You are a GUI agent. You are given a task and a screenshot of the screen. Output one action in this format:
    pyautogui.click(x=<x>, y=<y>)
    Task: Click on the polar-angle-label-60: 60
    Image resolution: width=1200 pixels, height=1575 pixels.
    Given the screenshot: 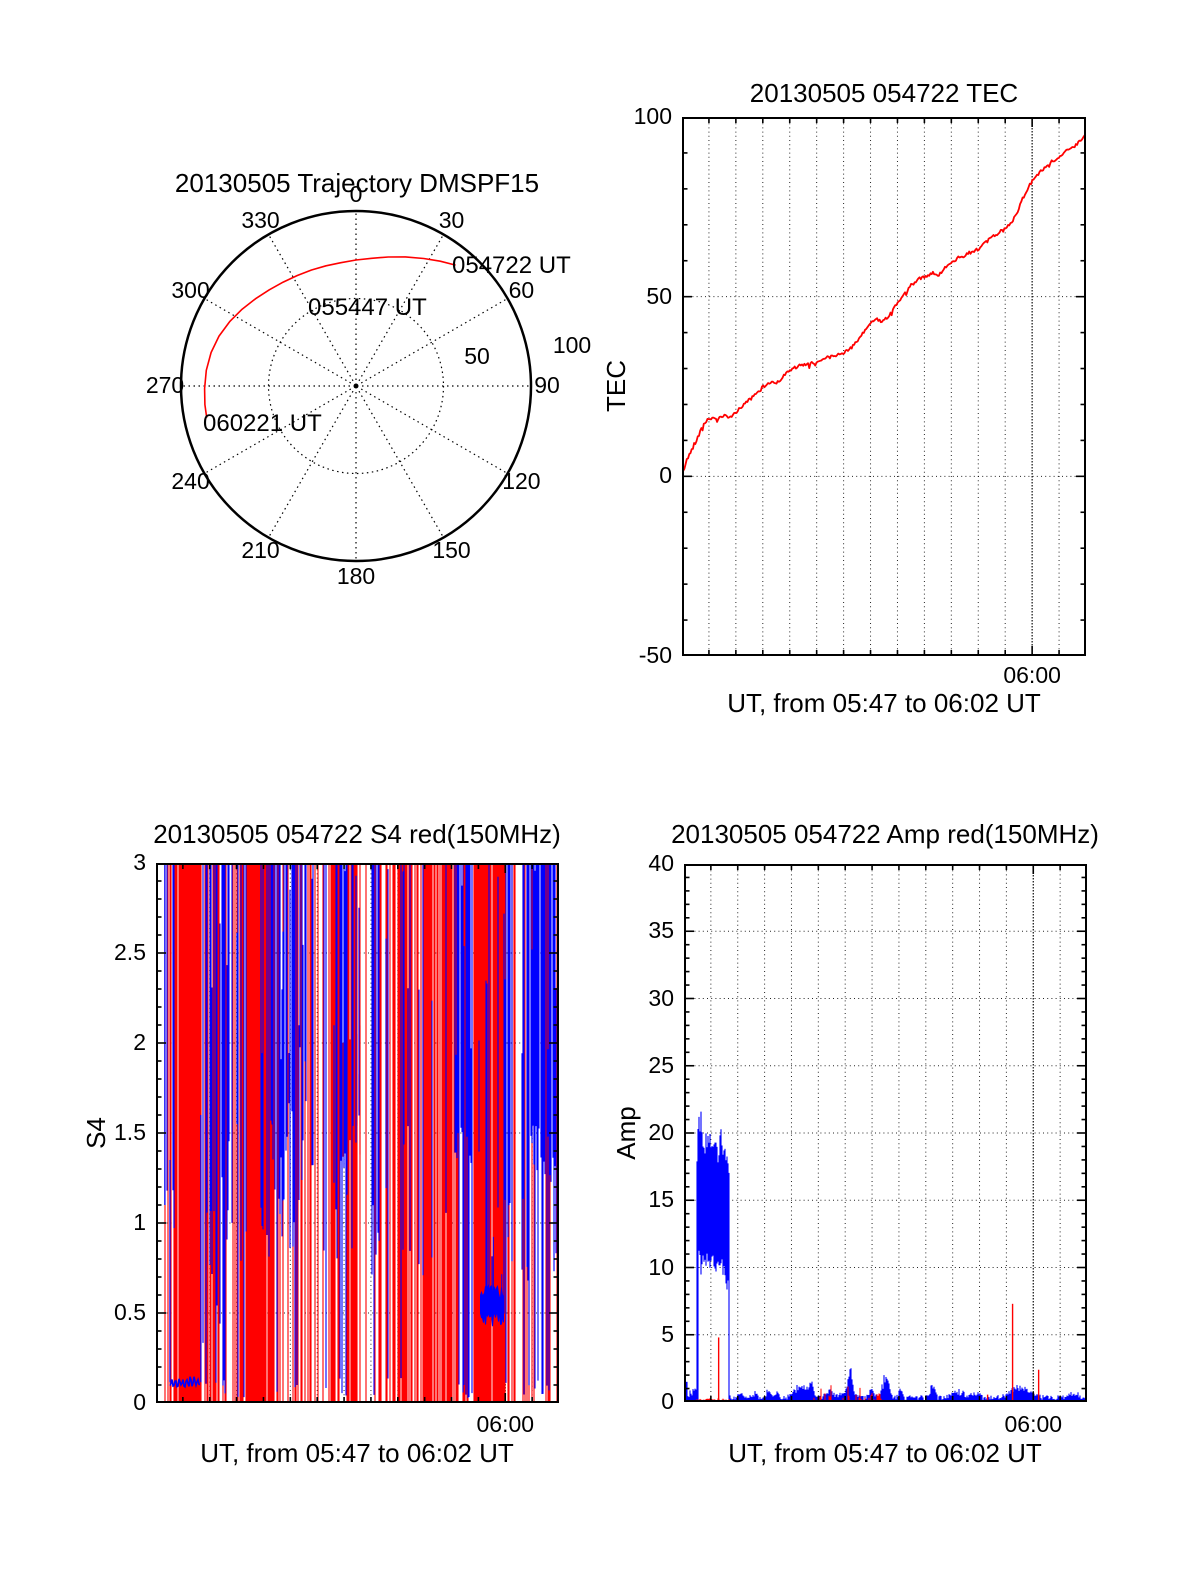 What is the action you would take?
    pyautogui.click(x=521, y=289)
    